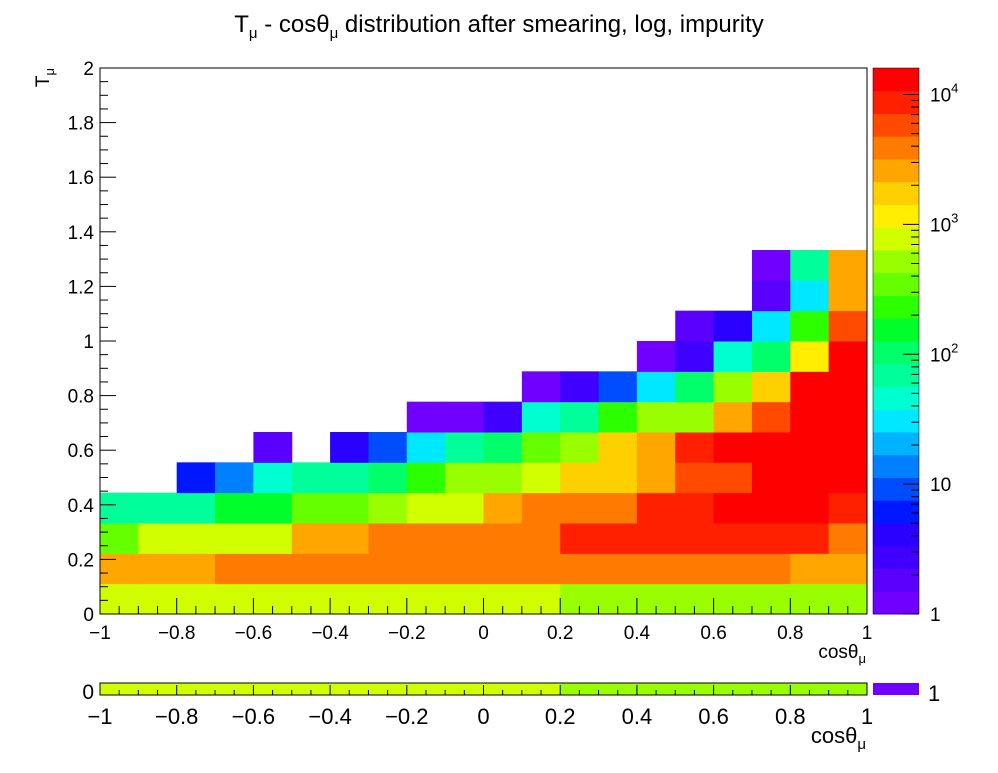 The width and height of the screenshot is (998, 773). I want to click on y-tick-label: 0, so click(88, 615).